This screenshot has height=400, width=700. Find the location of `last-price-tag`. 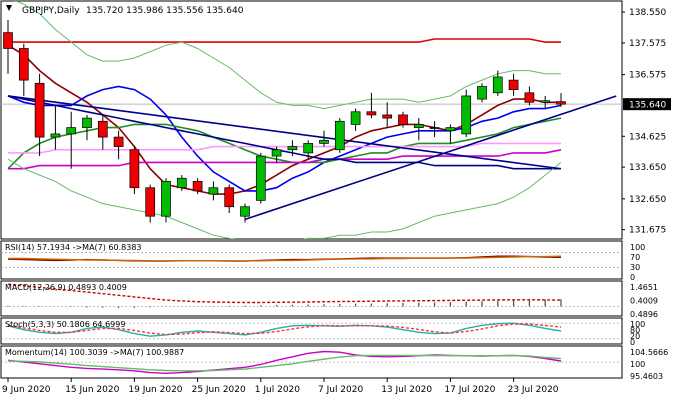

last-price-tag is located at coordinates (647, 104).